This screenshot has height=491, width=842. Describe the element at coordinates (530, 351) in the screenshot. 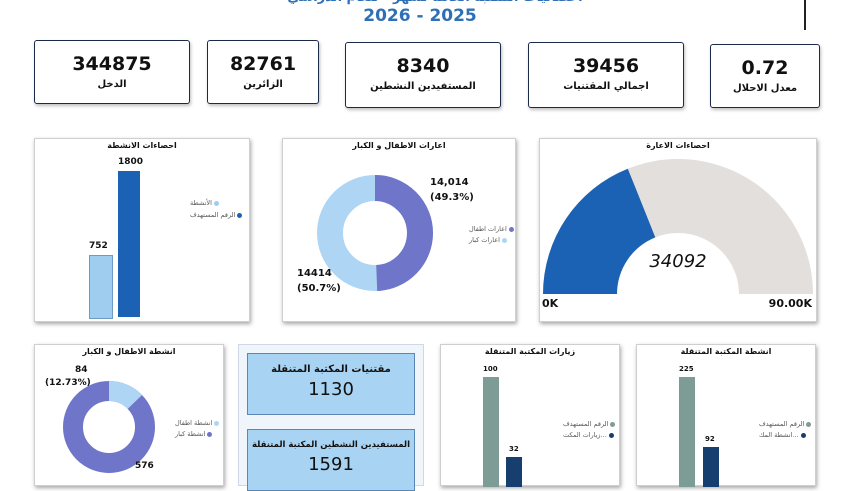

I see `chart-title: زيارات المكتبة المتنقلة` at that location.